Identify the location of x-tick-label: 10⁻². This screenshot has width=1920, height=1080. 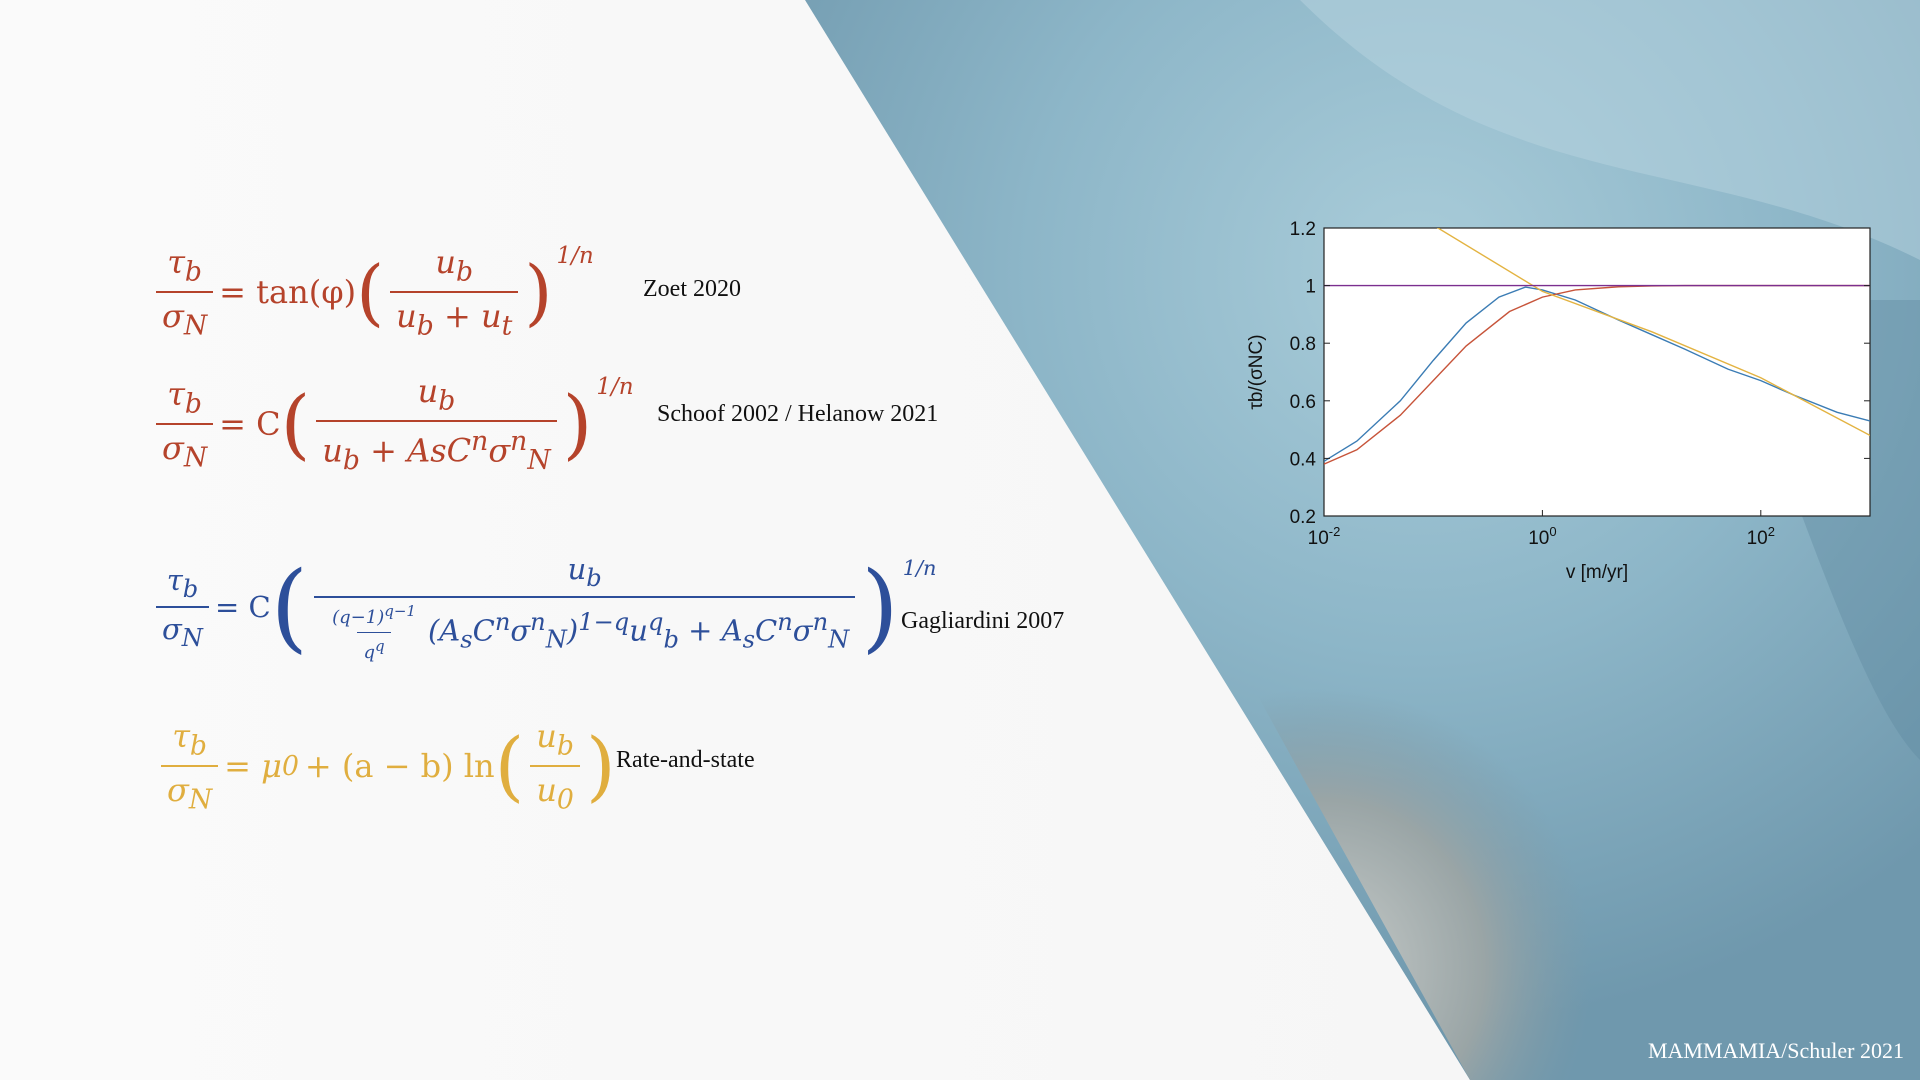
(1324, 536).